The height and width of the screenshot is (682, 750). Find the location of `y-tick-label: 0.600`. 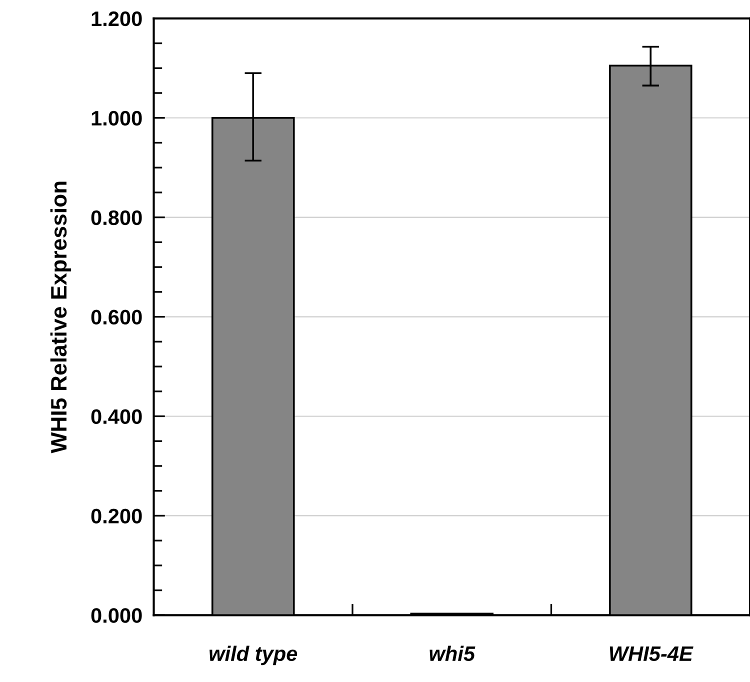

y-tick-label: 0.600 is located at coordinates (116, 317).